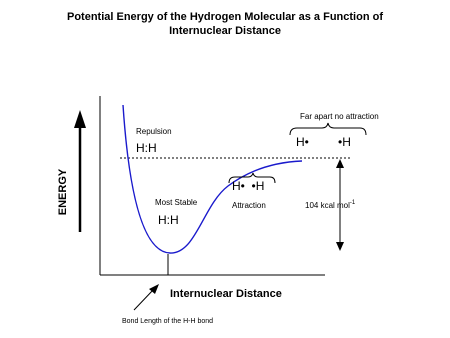 The height and width of the screenshot is (338, 450). I want to click on energy-value-label: 104 kcal mol-1, so click(330, 205).